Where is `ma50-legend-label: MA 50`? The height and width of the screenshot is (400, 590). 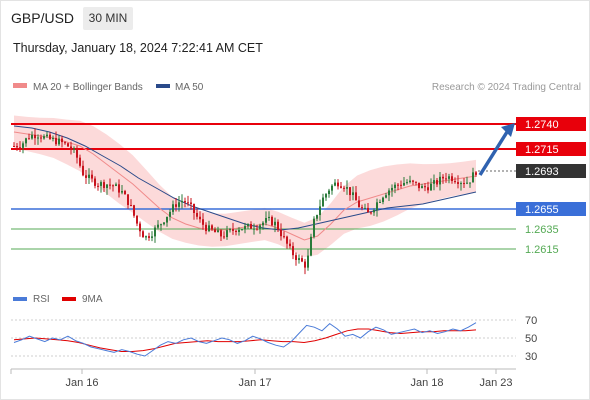
ma50-legend-label: MA 50 is located at coordinates (189, 87).